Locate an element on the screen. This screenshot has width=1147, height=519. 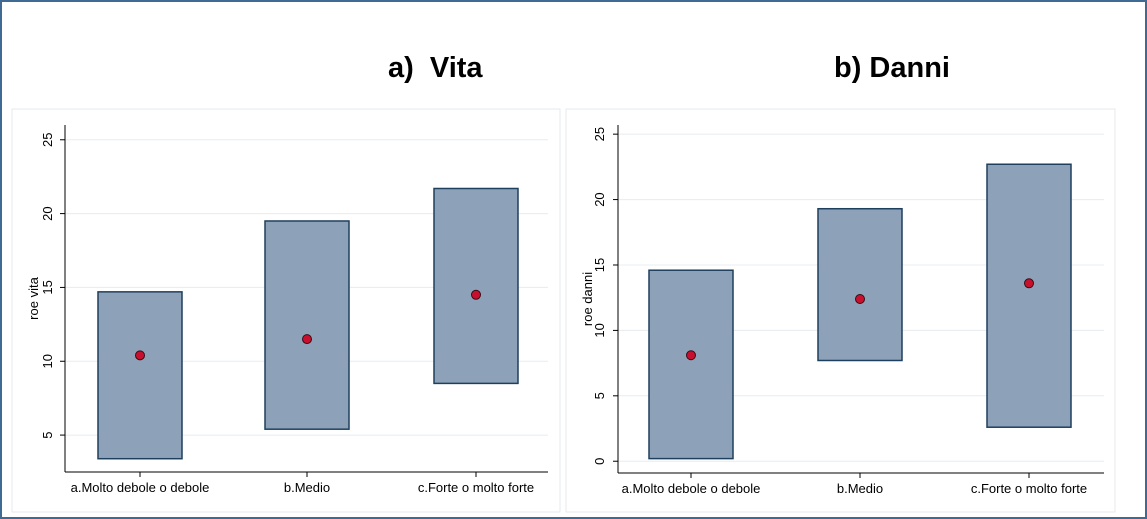
panel-b-y-tick-label: 5 is located at coordinates (599, 395).